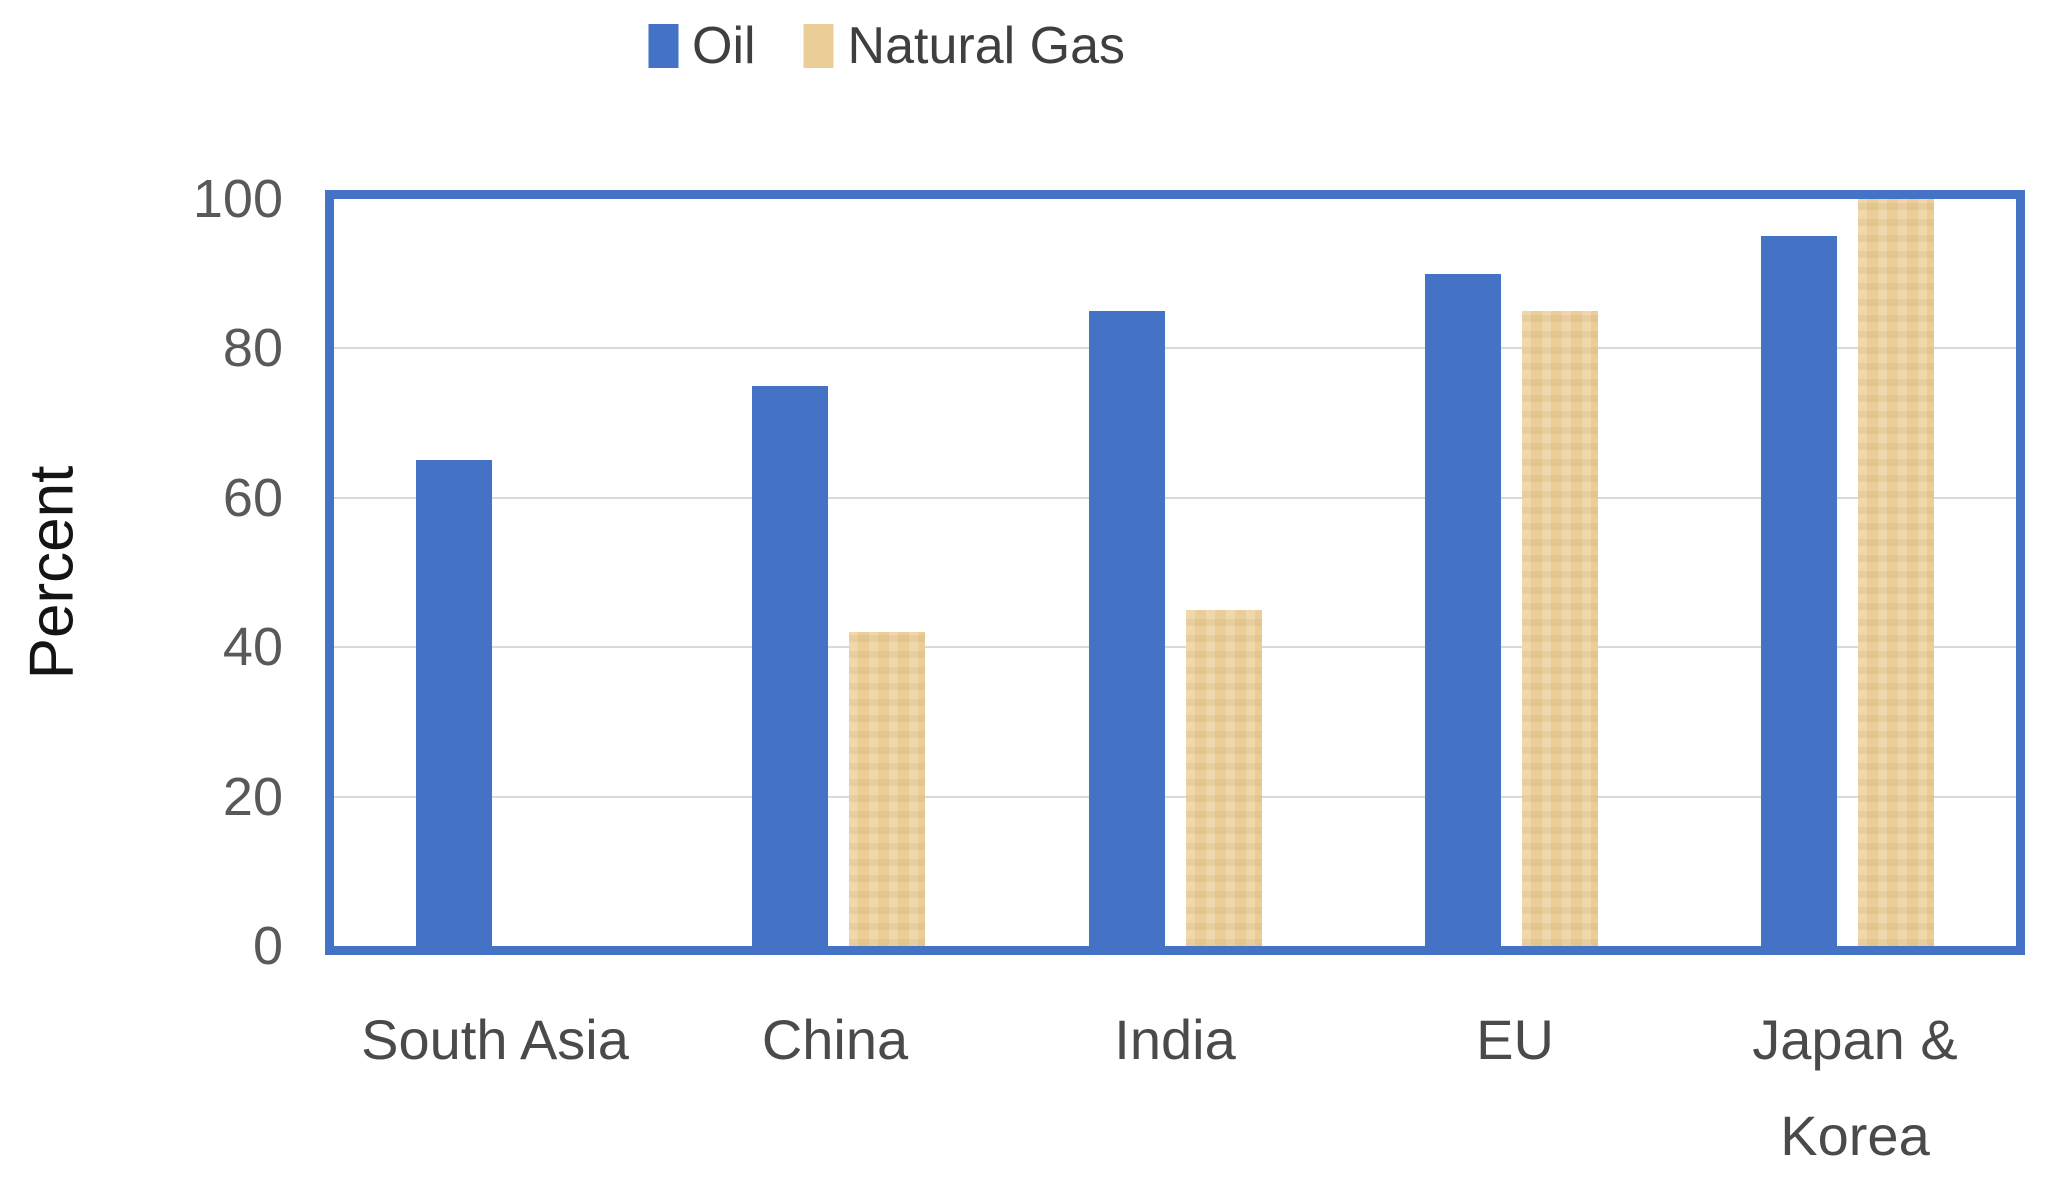  I want to click on y-axis-title-text: Percent, so click(52, 572).